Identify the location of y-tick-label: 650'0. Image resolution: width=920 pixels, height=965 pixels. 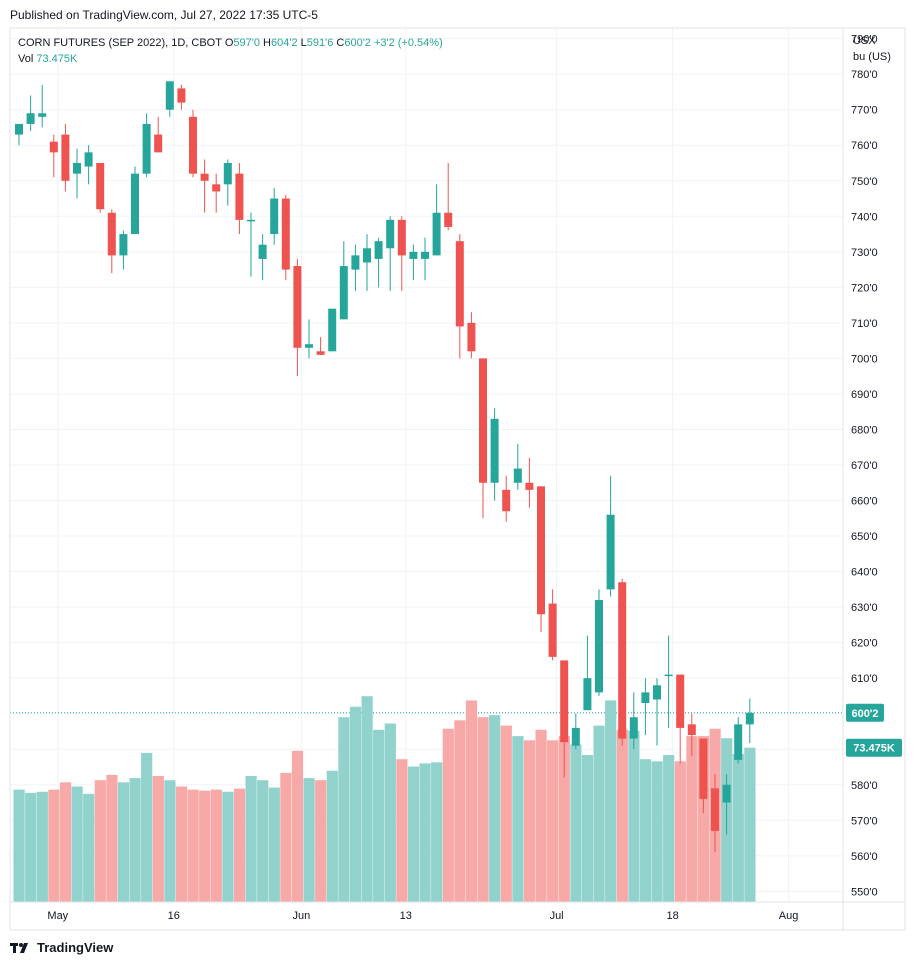
(864, 537).